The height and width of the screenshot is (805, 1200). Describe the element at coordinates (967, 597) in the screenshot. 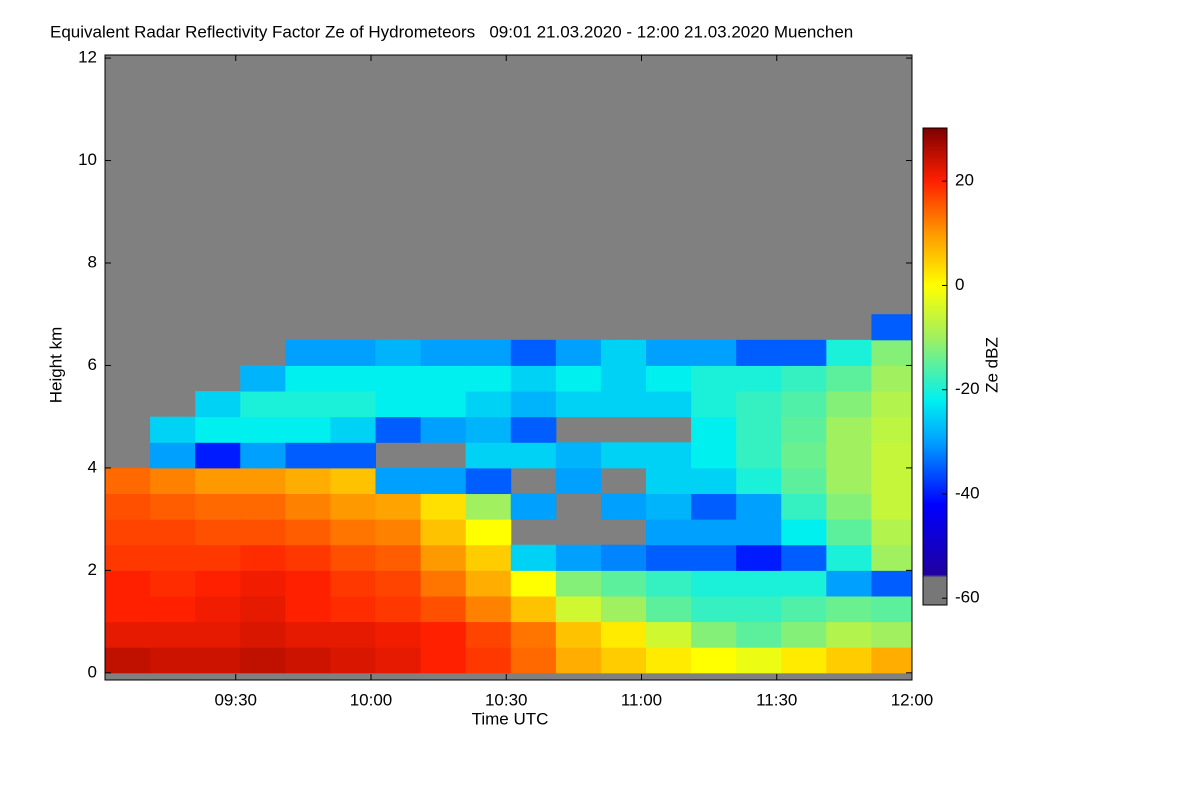

I see `colorbar-tick-label: -60` at that location.